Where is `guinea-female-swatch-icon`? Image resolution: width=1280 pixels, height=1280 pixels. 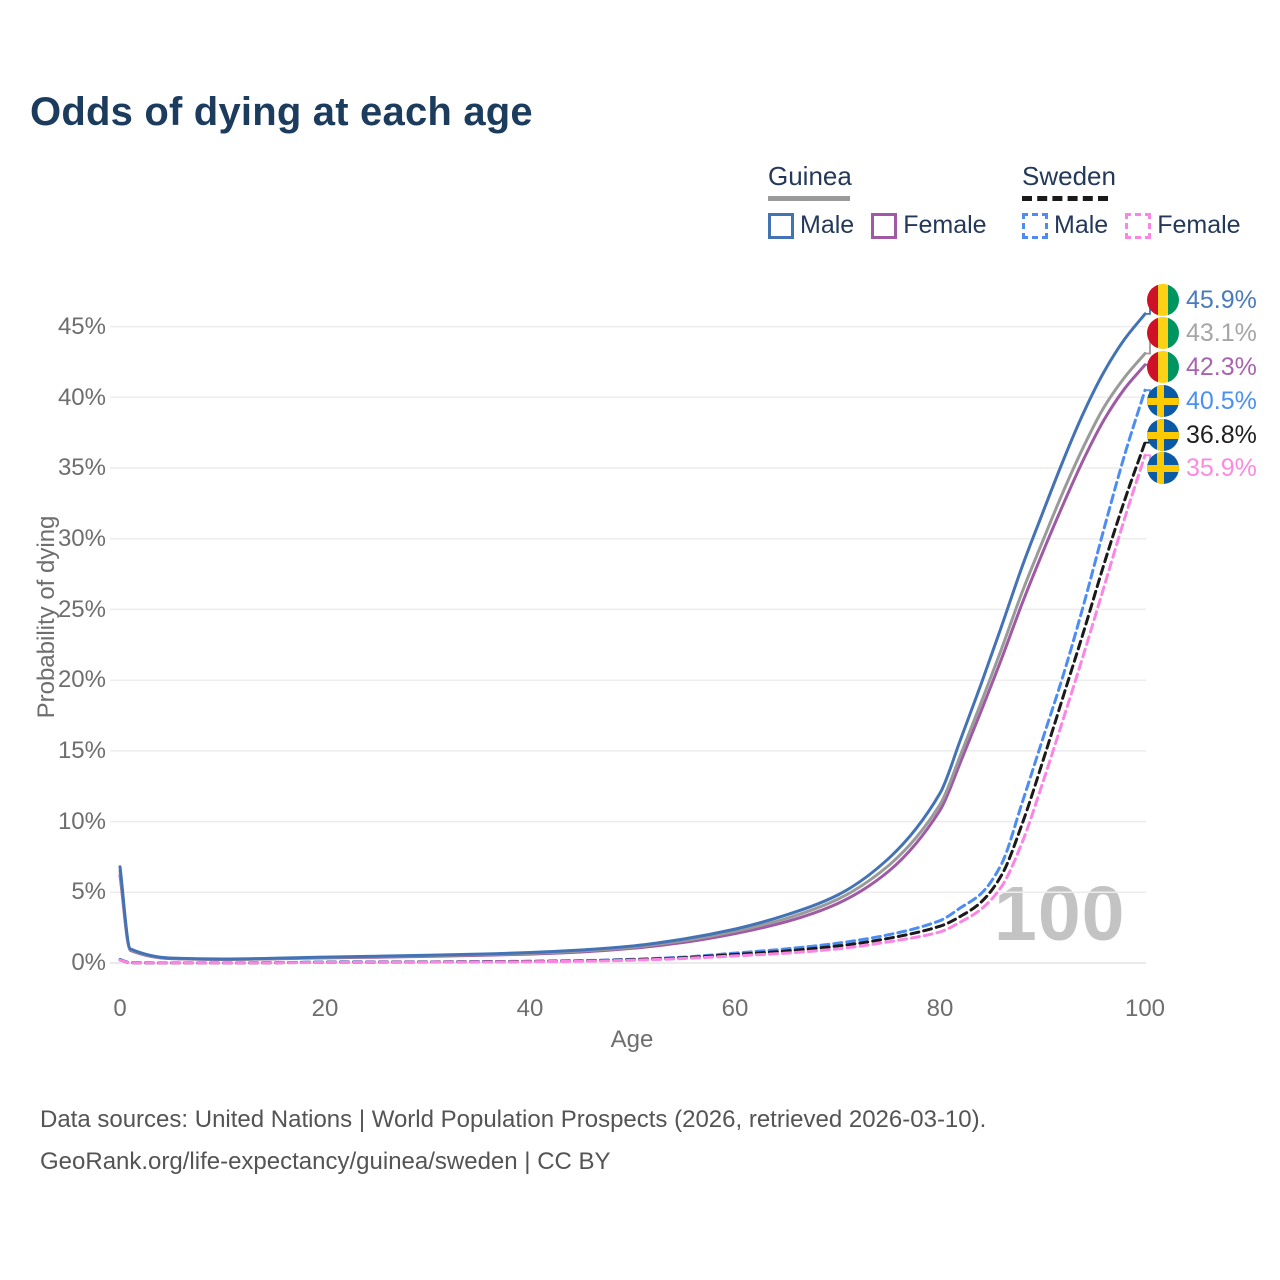
guinea-female-swatch-icon is located at coordinates (884, 225).